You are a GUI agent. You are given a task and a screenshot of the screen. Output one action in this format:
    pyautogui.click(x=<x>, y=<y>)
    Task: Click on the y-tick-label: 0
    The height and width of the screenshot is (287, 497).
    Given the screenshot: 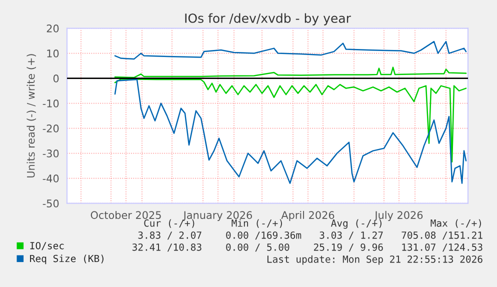 What is the action you would take?
    pyautogui.click(x=56, y=78)
    